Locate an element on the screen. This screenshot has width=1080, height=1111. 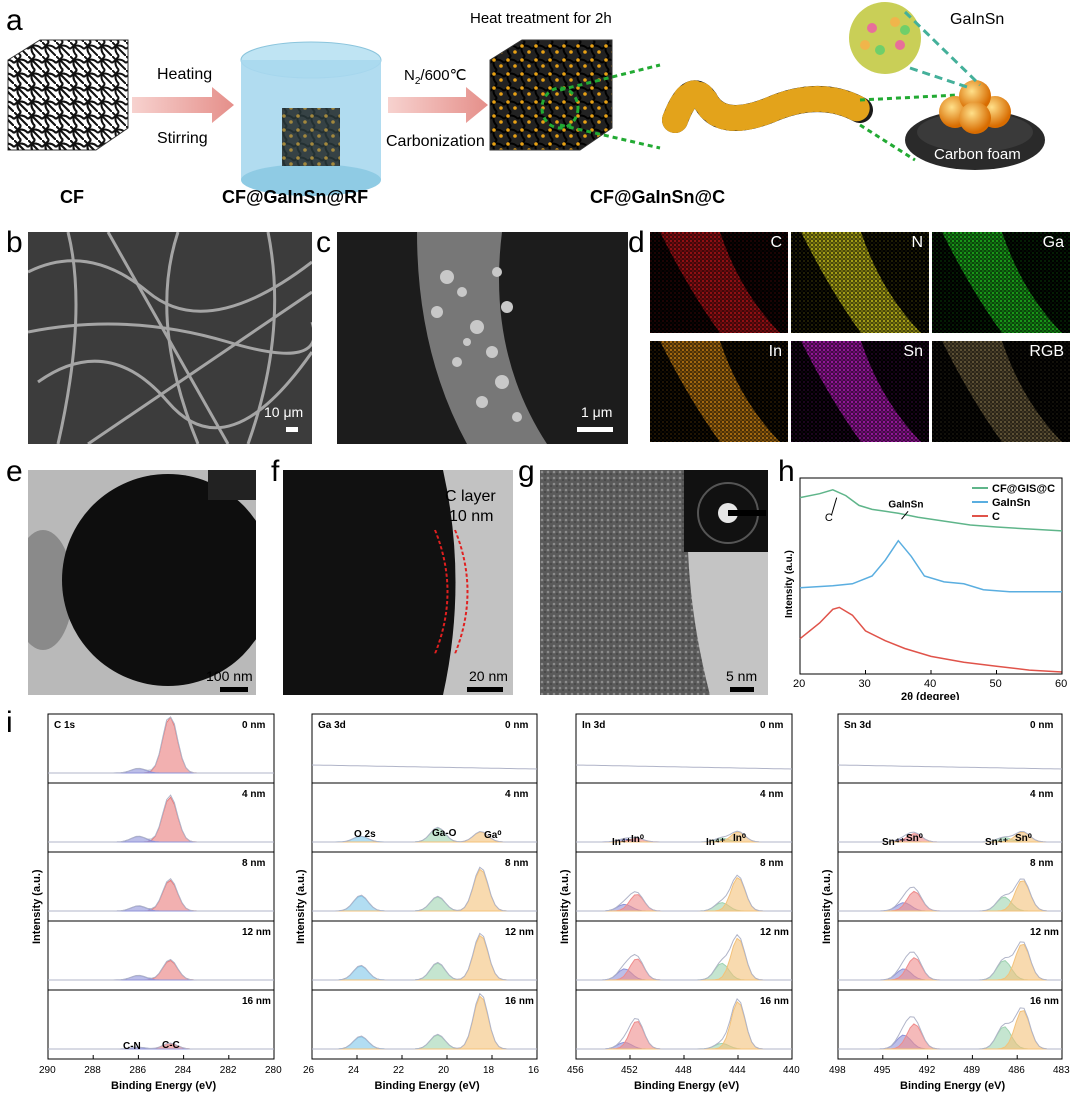
x-tick-label: 444 is located at coordinates (737, 1070).